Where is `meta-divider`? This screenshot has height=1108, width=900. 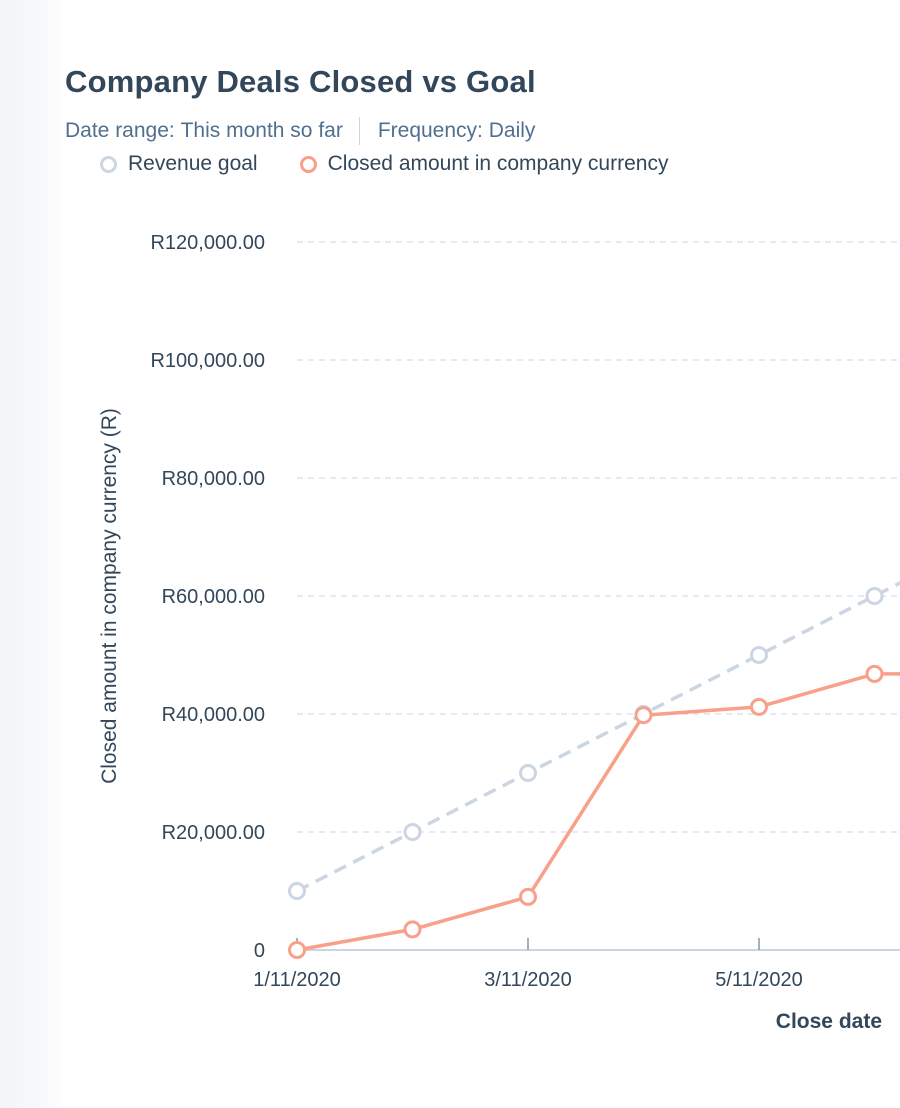
meta-divider is located at coordinates (359, 131).